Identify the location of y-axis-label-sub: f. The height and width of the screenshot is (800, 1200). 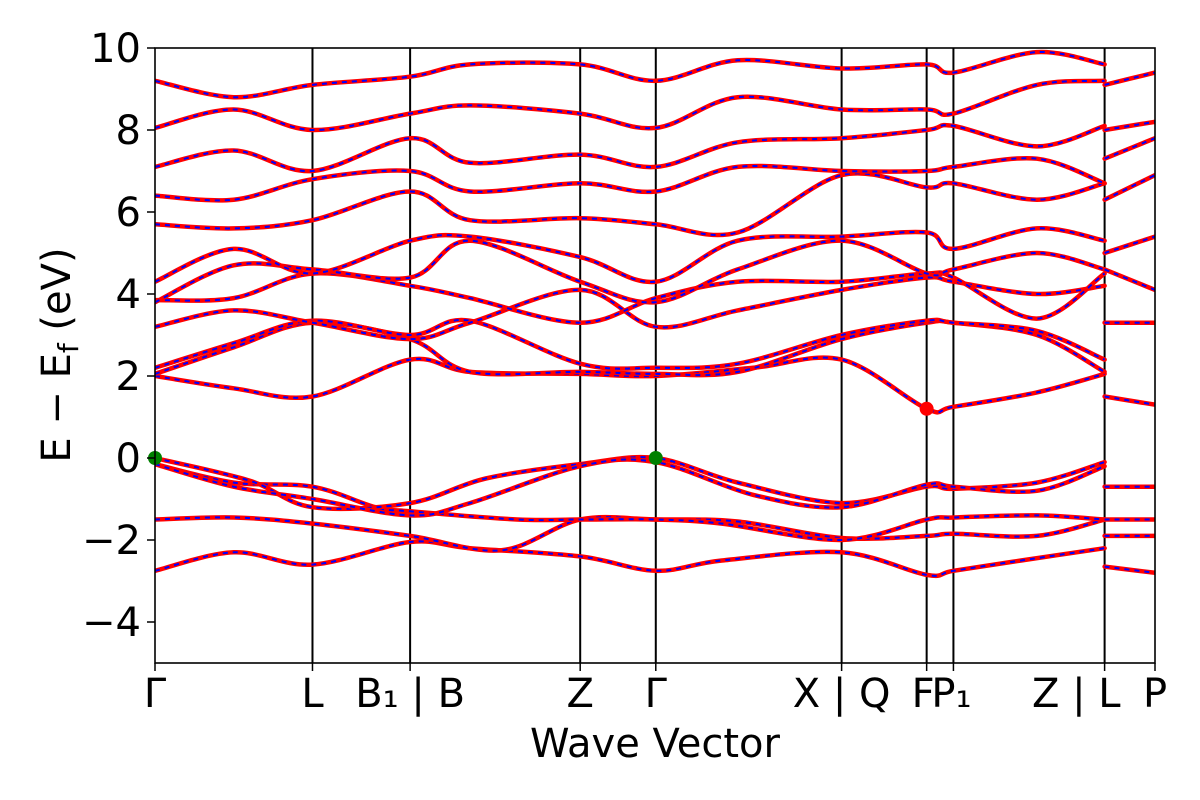
(68, 347).